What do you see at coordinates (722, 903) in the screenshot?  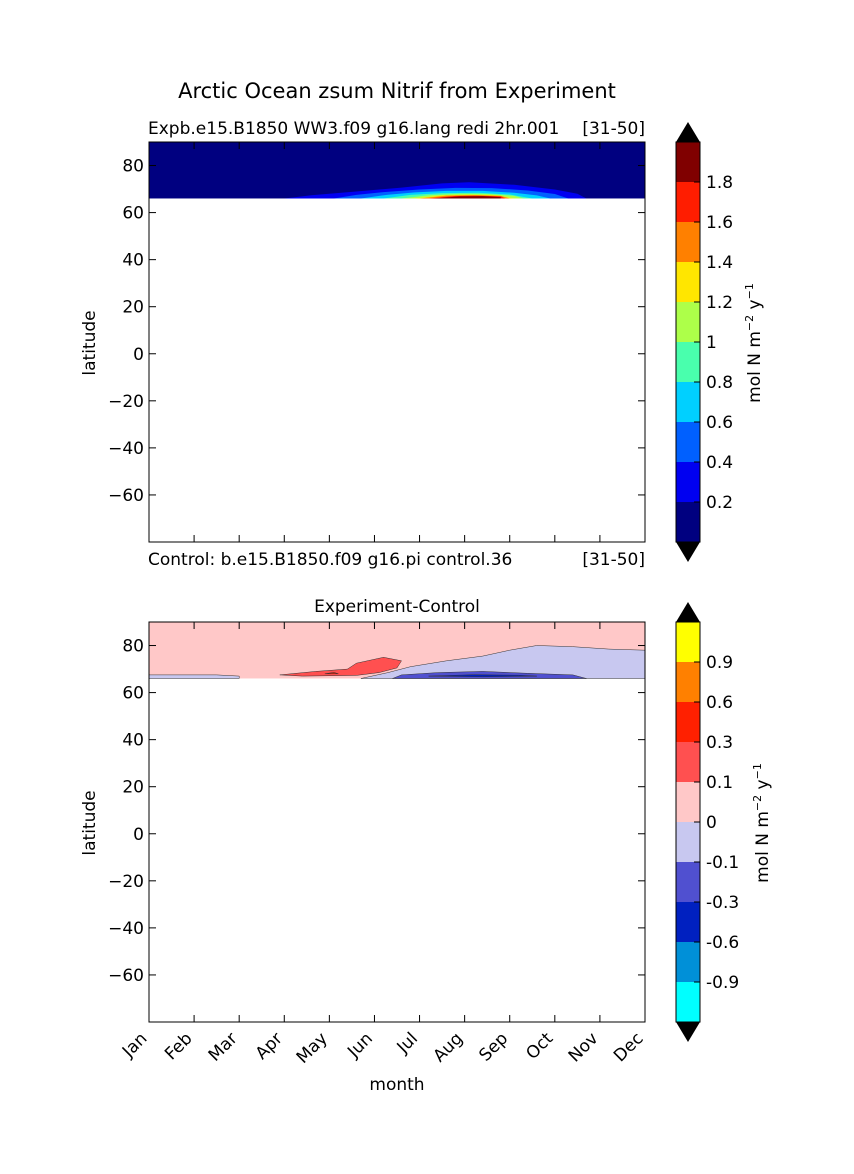 I see `colorbar-tick-label: -0.3` at bounding box center [722, 903].